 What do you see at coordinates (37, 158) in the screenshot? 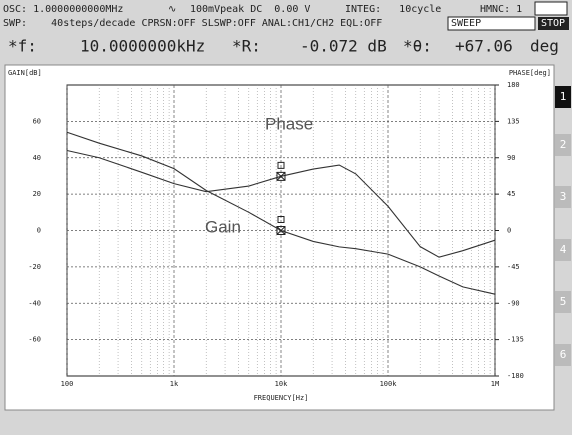
I see `y-tick-label: 40` at bounding box center [37, 158].